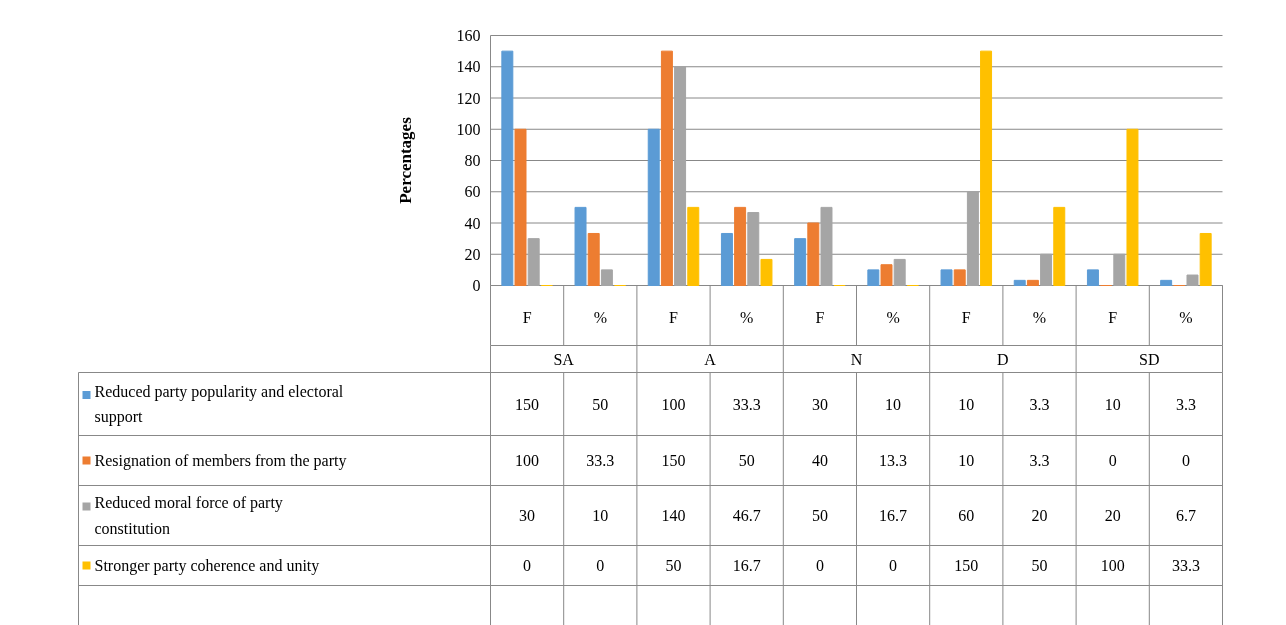  I want to click on y-axis-title: Percentages, so click(405, 160).